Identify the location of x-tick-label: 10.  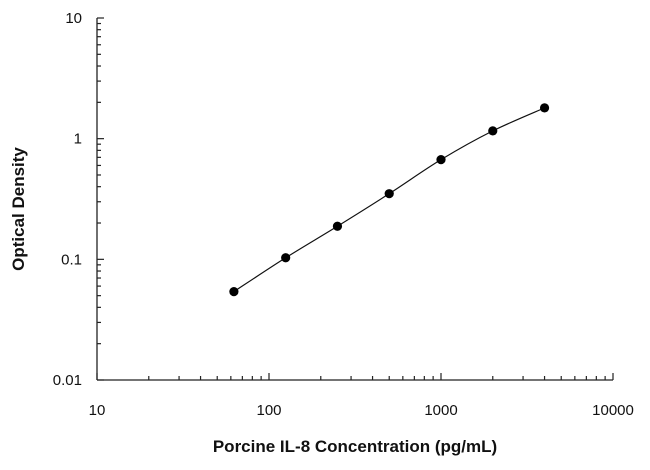
(97, 410).